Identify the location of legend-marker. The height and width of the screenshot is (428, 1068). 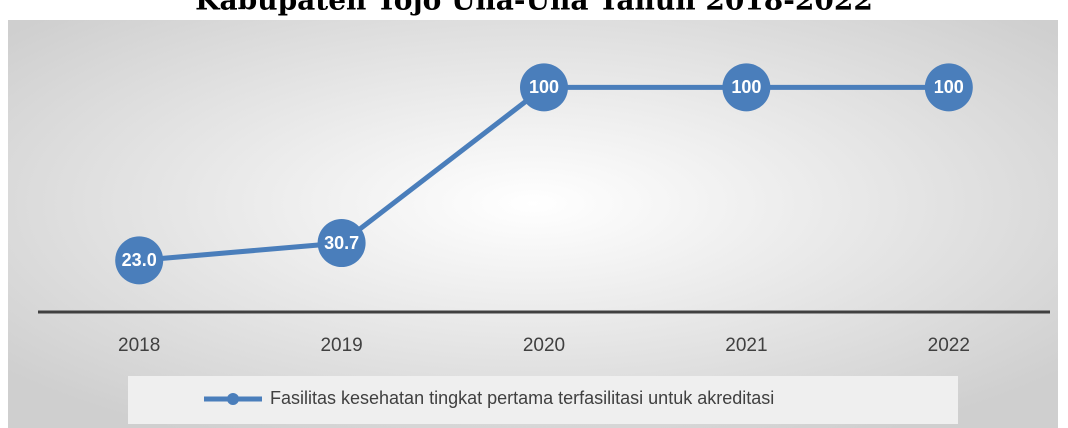
(233, 399).